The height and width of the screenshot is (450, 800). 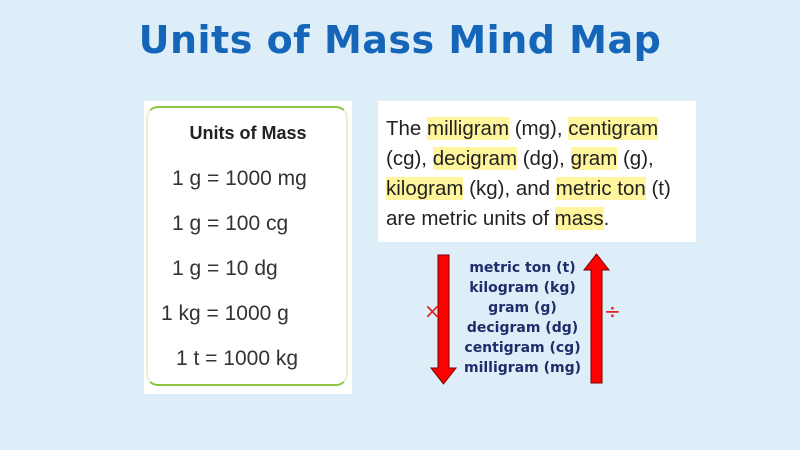 What do you see at coordinates (594, 158) in the screenshot?
I see `highlighted-term: gram` at bounding box center [594, 158].